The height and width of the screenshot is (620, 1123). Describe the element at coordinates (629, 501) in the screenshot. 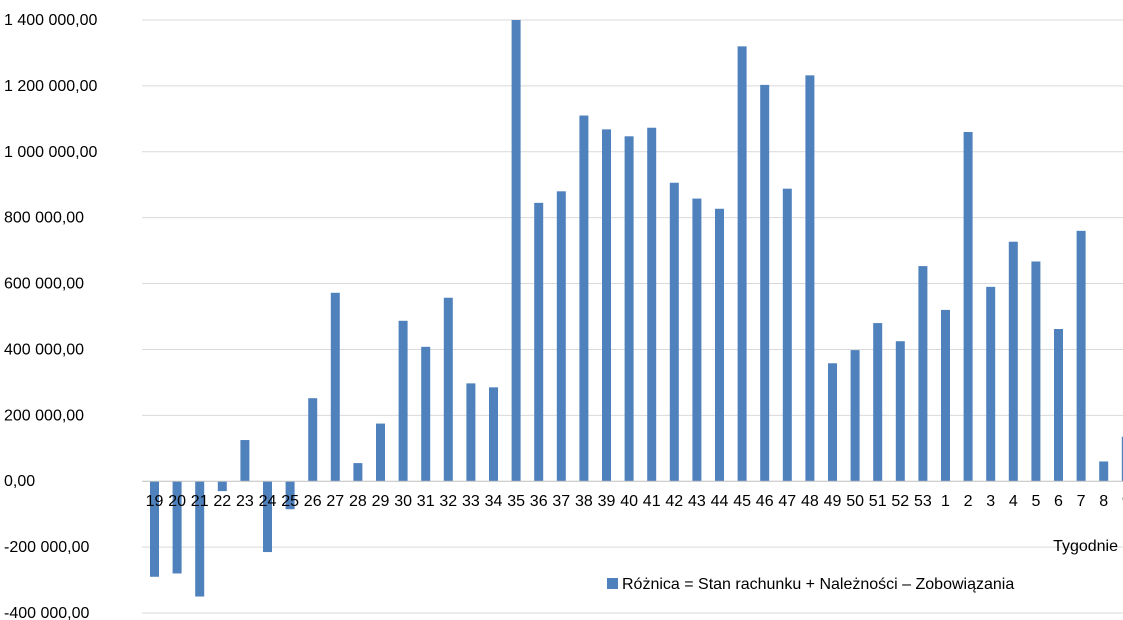

I see `x-tick-label: 40` at that location.